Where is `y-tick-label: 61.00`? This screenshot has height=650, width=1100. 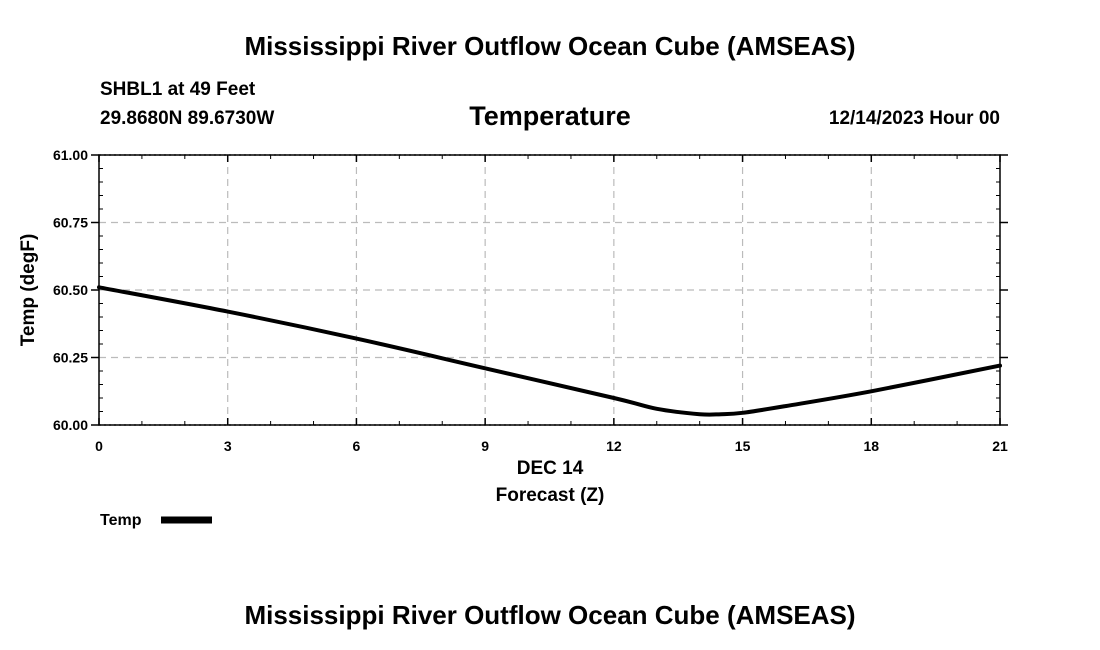 y-tick-label: 61.00 is located at coordinates (70, 155).